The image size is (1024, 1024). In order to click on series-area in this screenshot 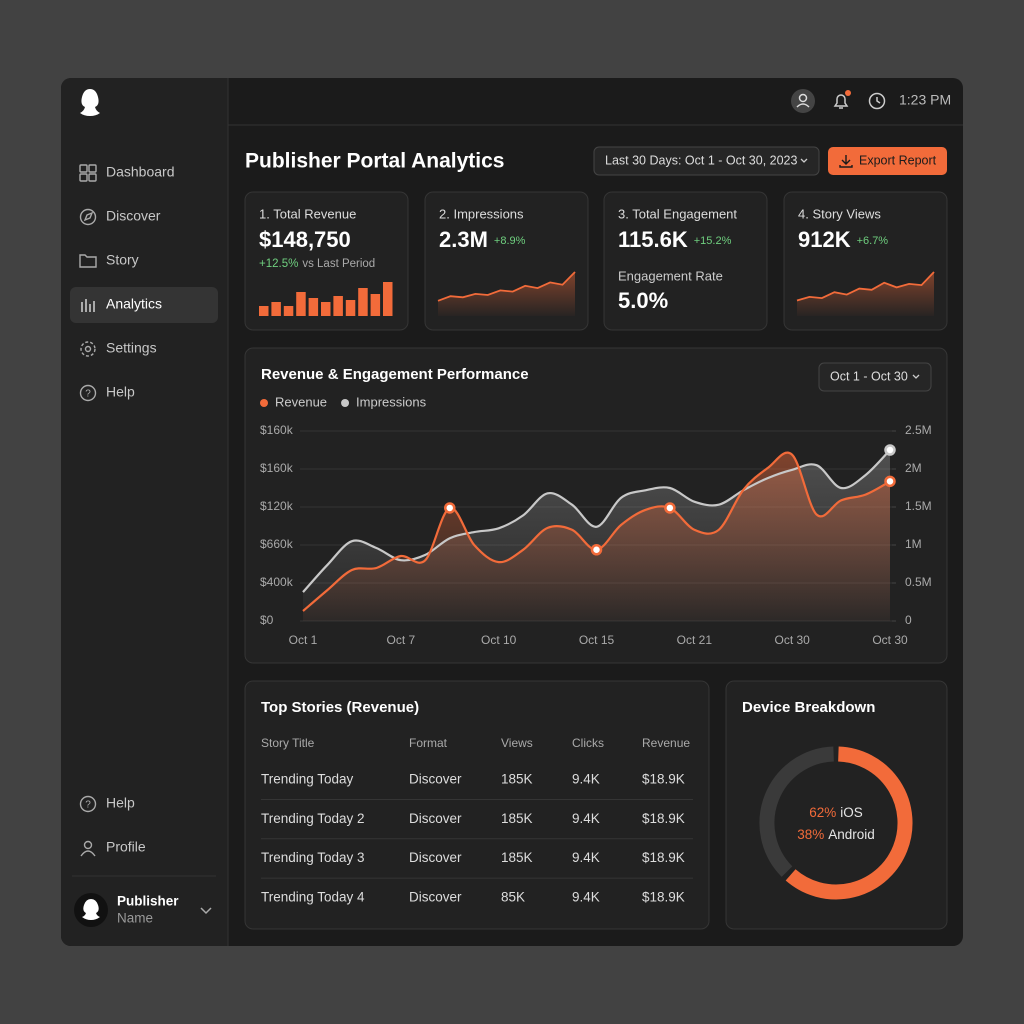, I will do `click(596, 536)`.